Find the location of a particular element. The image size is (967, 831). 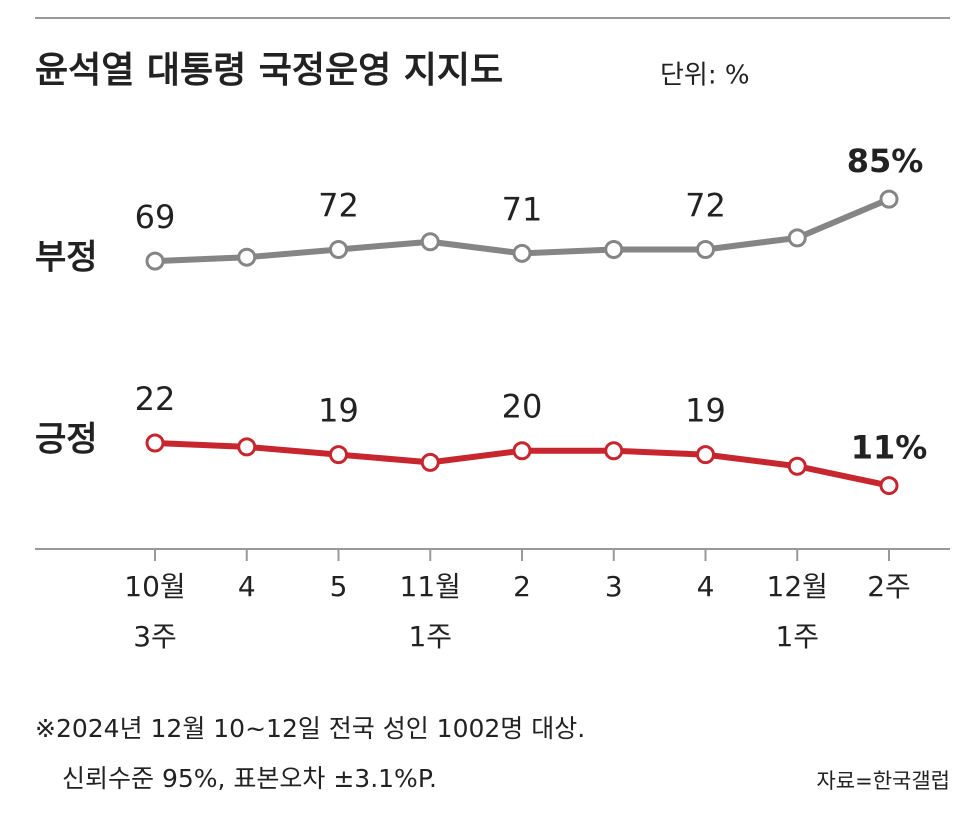

x-tick-label: 2주 is located at coordinates (889, 586).